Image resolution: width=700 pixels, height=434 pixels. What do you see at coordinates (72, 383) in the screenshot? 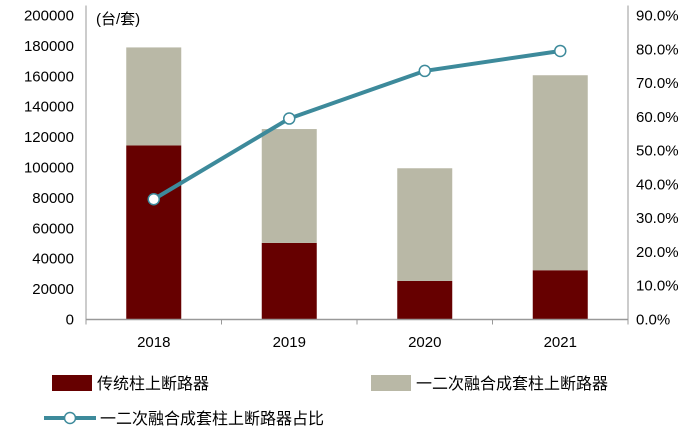
I see `legend-swatch-traditional` at bounding box center [72, 383].